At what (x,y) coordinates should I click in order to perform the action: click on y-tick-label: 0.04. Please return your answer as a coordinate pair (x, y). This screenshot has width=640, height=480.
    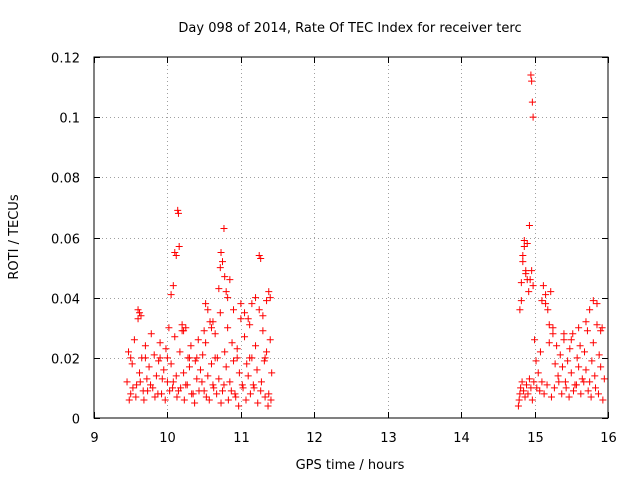
    Looking at the image, I should click on (65, 300).